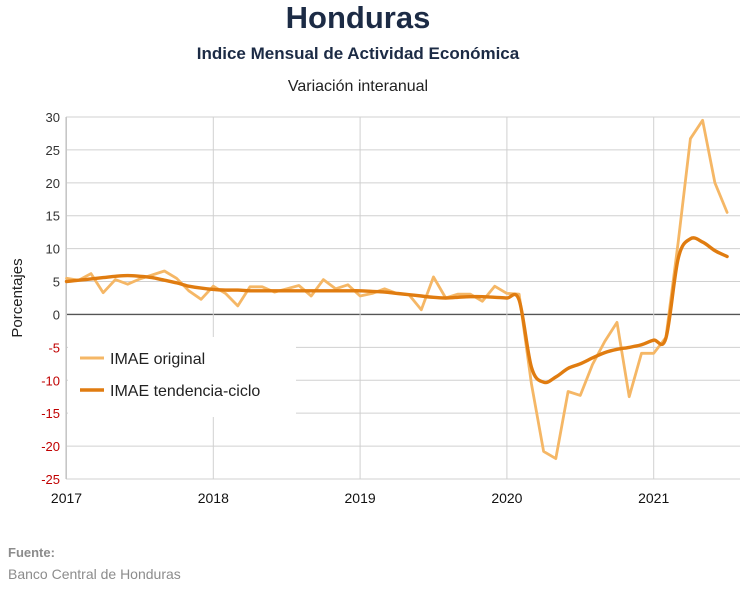 Image resolution: width=748 pixels, height=593 pixels. I want to click on y-axis-ticks: -25 -20 -15 -10 -5 0 5 10 15 20 25 30, so click(50, 298).